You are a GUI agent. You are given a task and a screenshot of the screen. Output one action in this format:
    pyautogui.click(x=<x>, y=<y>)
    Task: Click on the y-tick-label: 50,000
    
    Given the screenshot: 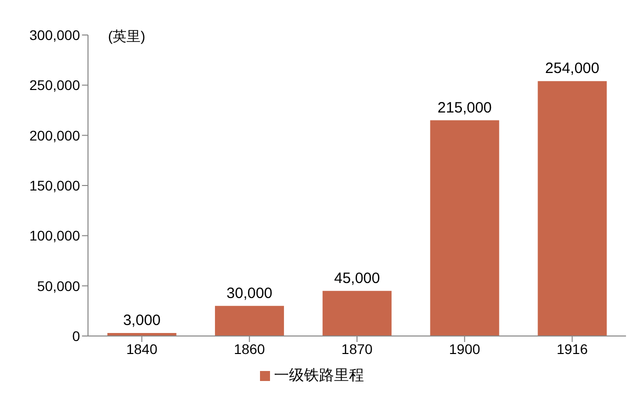 What is the action you would take?
    pyautogui.click(x=58, y=286)
    